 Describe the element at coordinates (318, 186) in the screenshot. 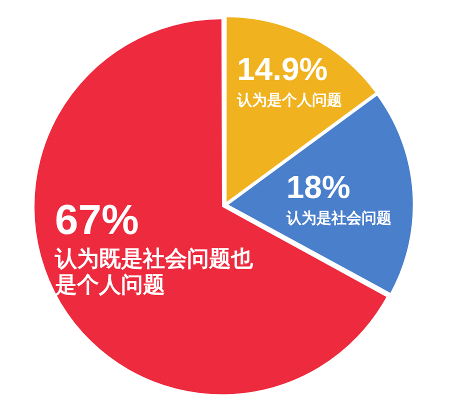

I see `data-label: 18%` at that location.